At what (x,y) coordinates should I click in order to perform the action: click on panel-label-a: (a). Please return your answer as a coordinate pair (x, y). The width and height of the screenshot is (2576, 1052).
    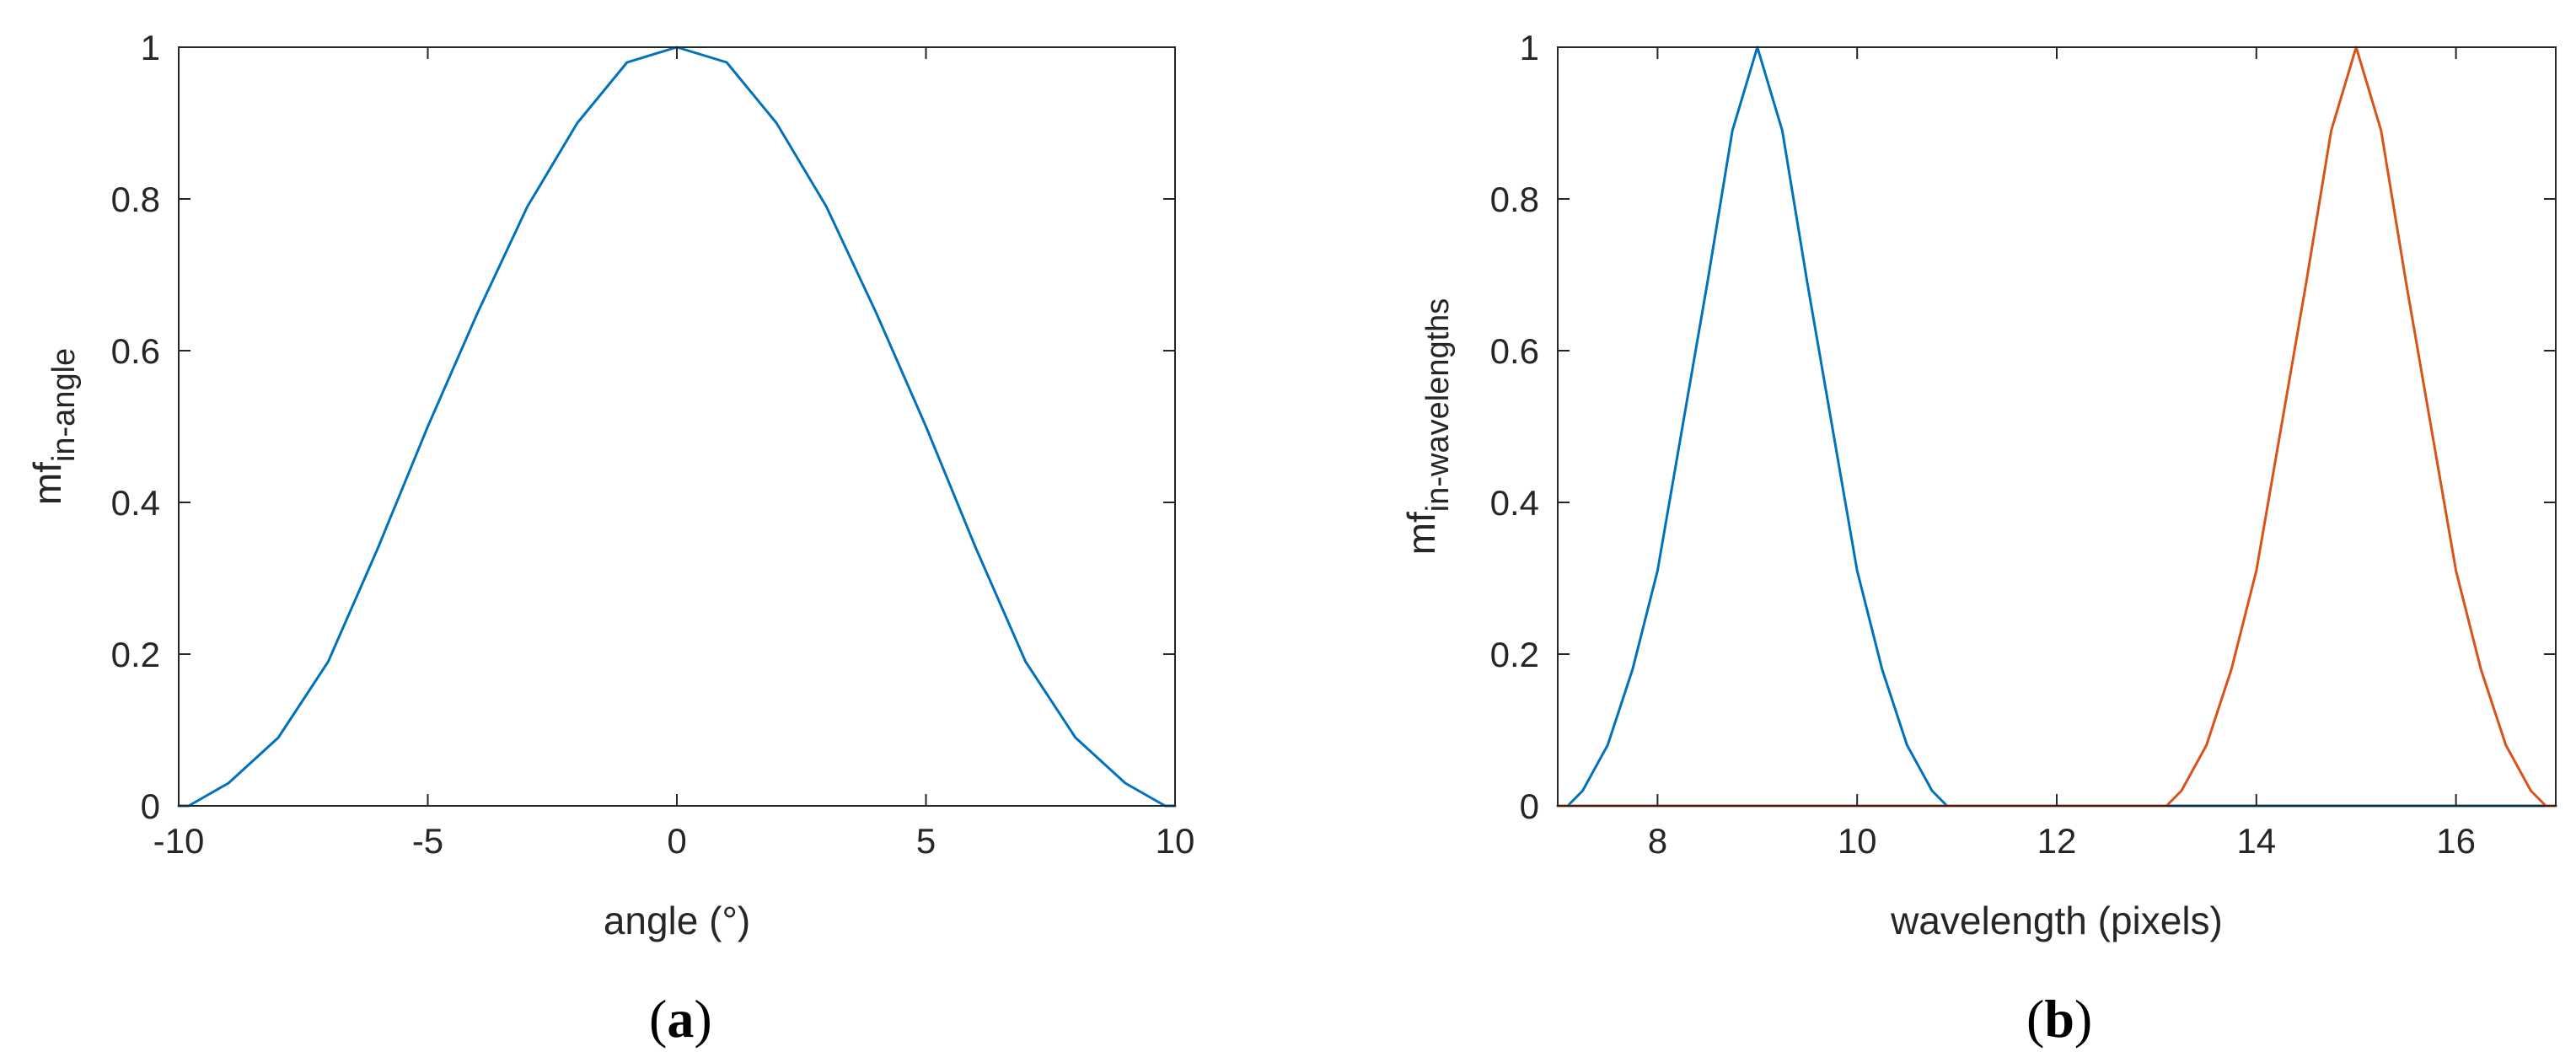
    Looking at the image, I should click on (680, 1019).